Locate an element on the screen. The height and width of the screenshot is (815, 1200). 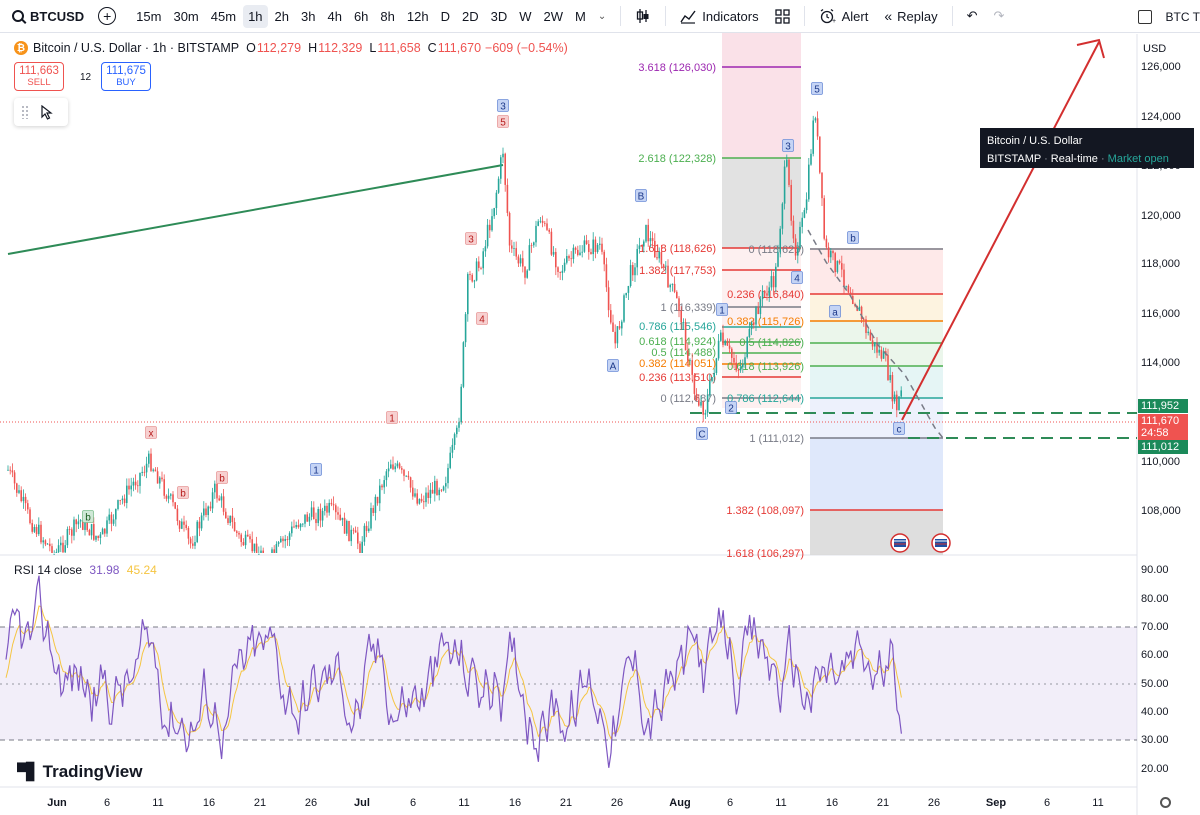
fib-zone-pink is located at coordinates (761, 95).